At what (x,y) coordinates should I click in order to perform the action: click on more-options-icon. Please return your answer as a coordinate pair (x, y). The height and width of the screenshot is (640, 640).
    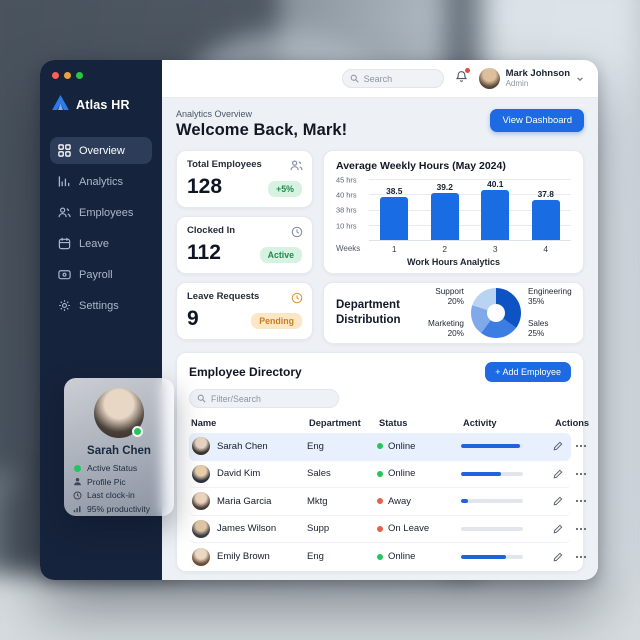
    Looking at the image, I should click on (581, 556).